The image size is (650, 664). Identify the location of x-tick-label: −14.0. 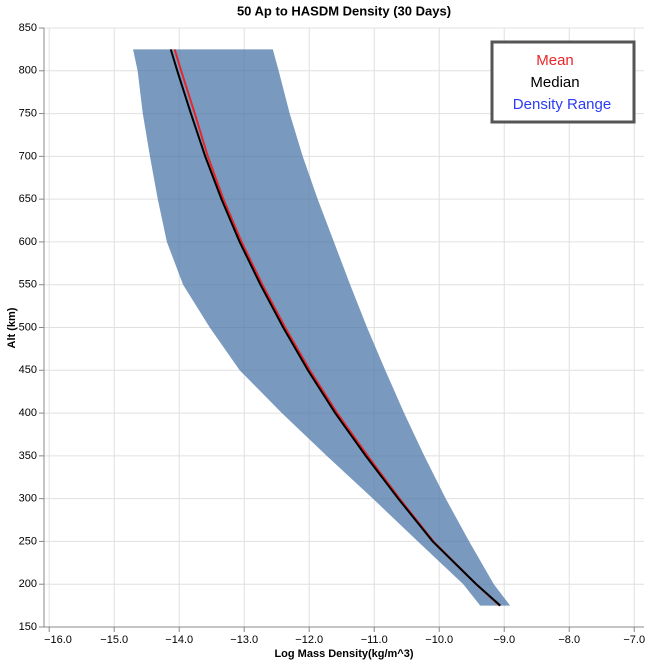
(179, 640).